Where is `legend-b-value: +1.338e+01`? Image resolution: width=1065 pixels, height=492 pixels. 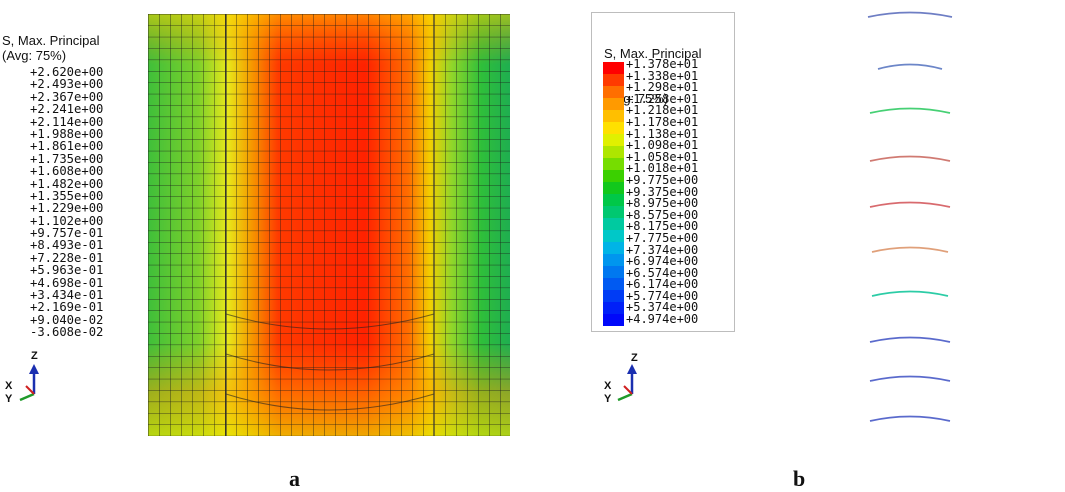
legend-b-value: +1.338e+01 is located at coordinates (662, 75).